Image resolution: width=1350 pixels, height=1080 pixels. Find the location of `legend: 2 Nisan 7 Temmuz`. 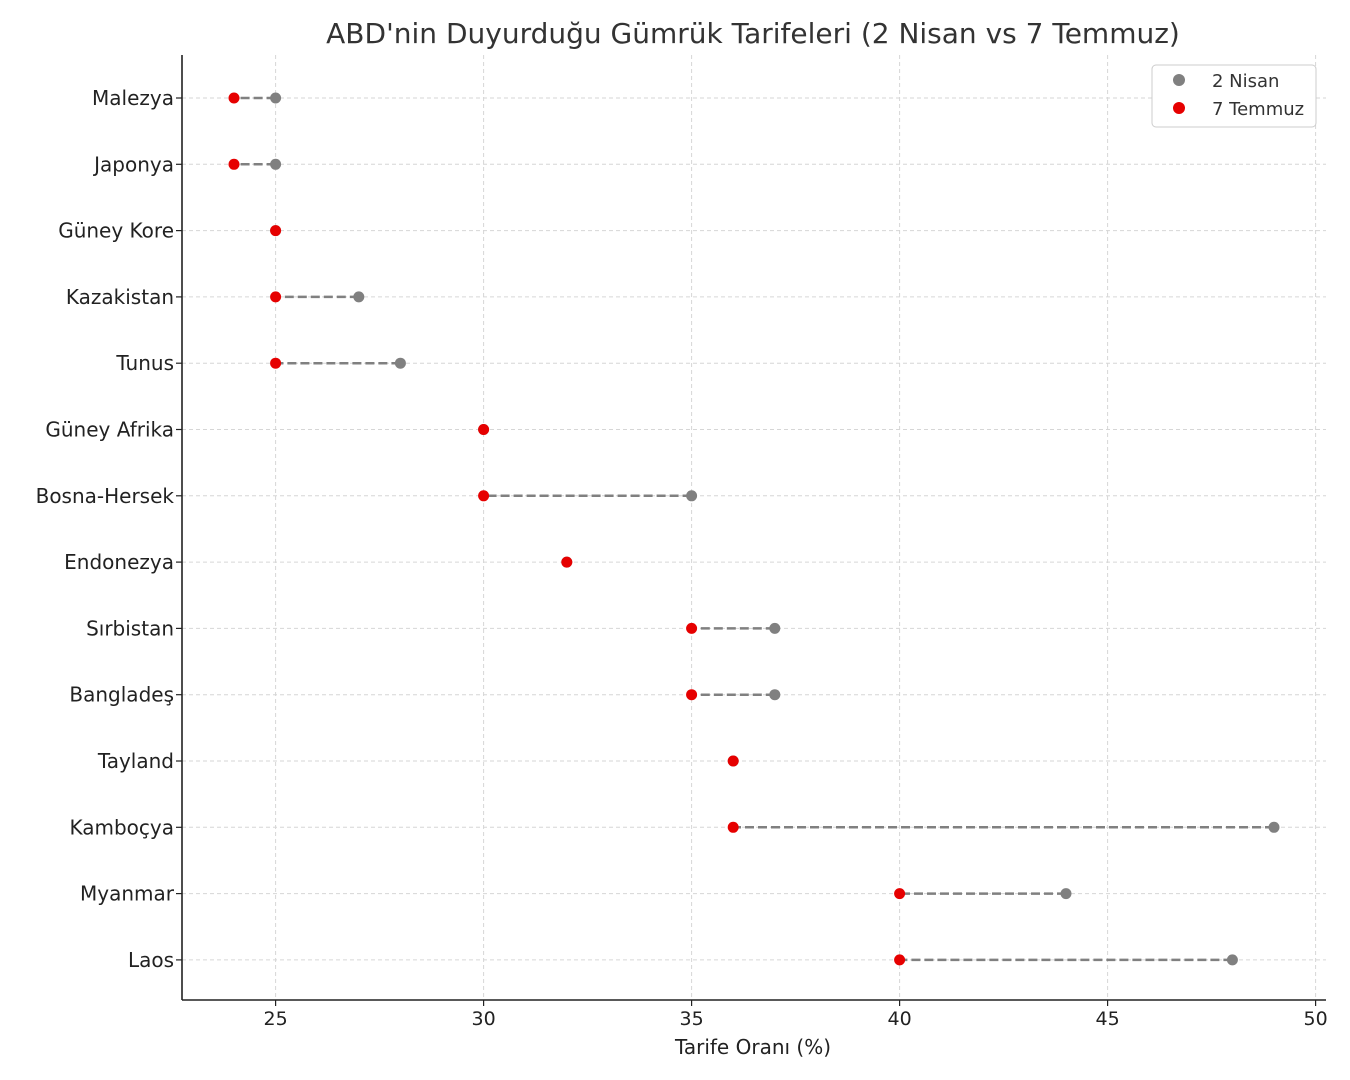

legend: 2 Nisan 7 Temmuz is located at coordinates (1234, 96).